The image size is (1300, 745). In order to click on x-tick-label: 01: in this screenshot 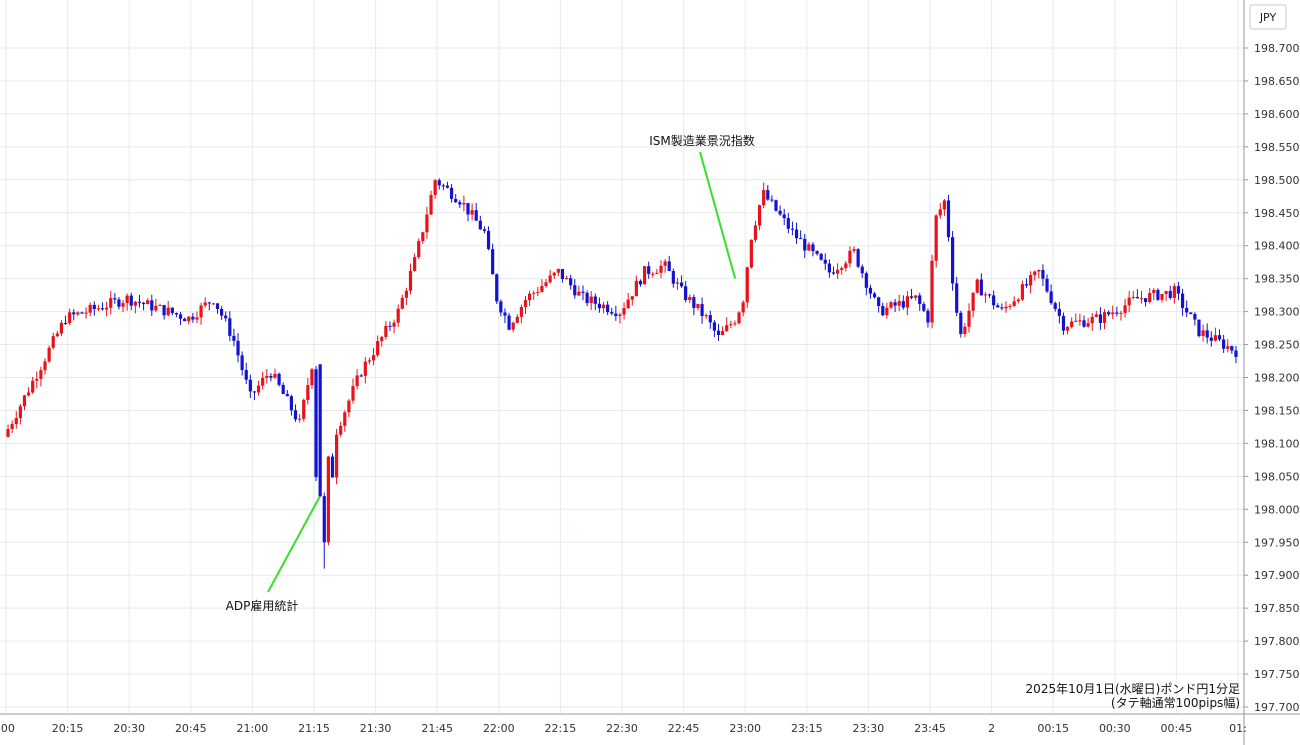, I will do `click(1238, 728)`.